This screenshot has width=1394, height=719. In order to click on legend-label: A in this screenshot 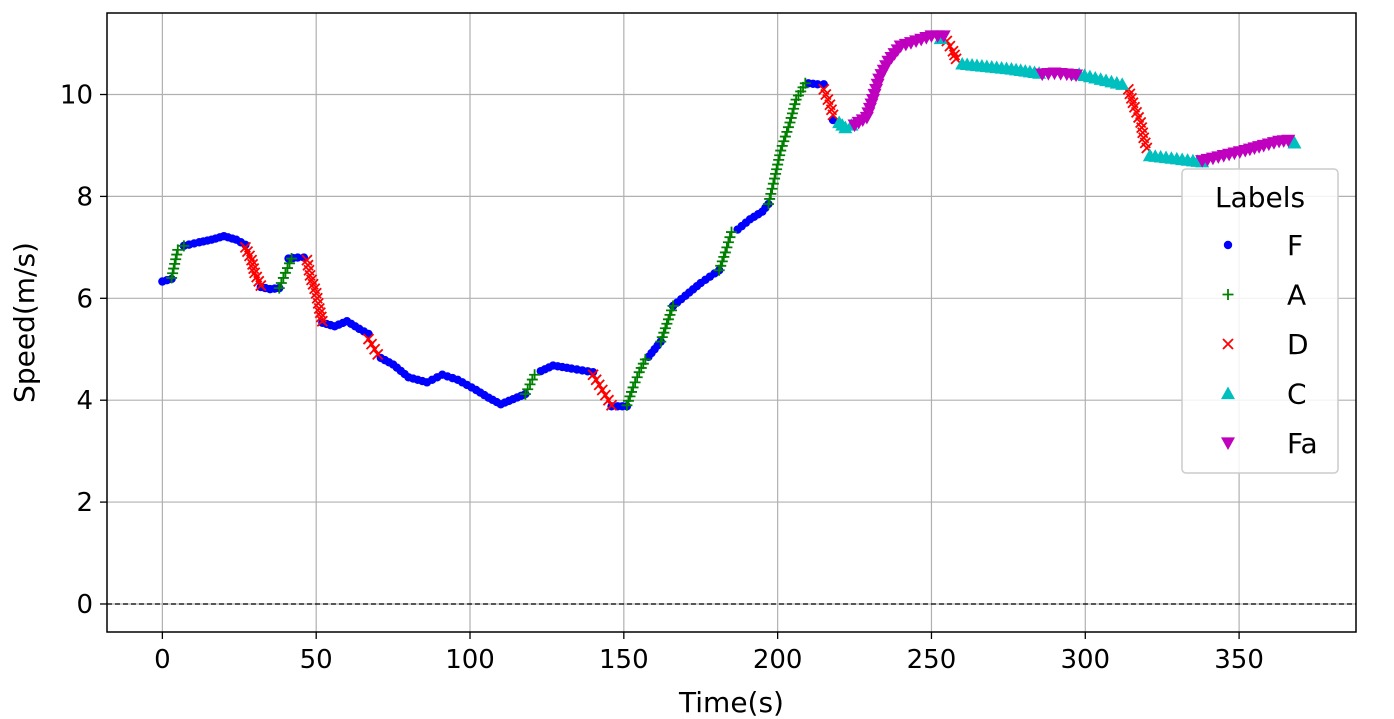, I will do `click(1296, 295)`.